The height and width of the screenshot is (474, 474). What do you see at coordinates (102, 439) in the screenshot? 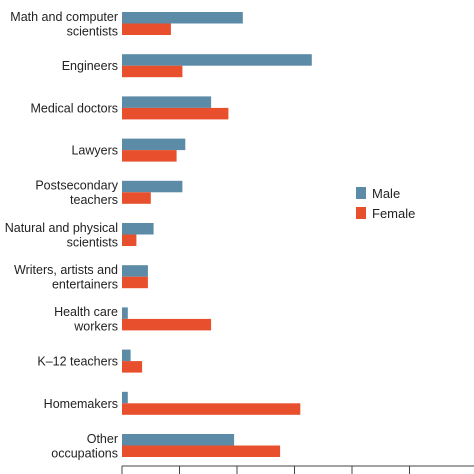
I see `category-label: Other` at bounding box center [102, 439].